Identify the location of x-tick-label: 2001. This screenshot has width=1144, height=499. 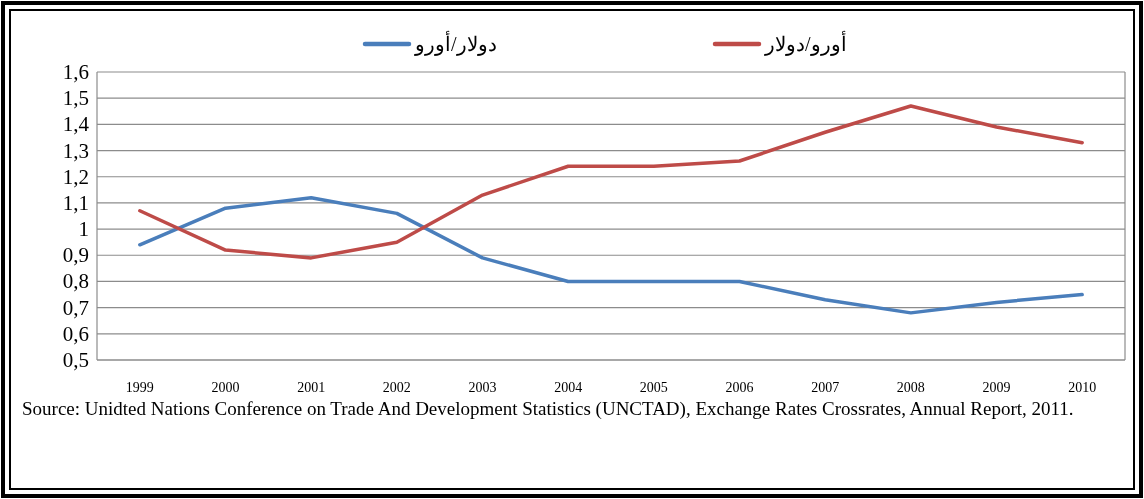
(311, 387).